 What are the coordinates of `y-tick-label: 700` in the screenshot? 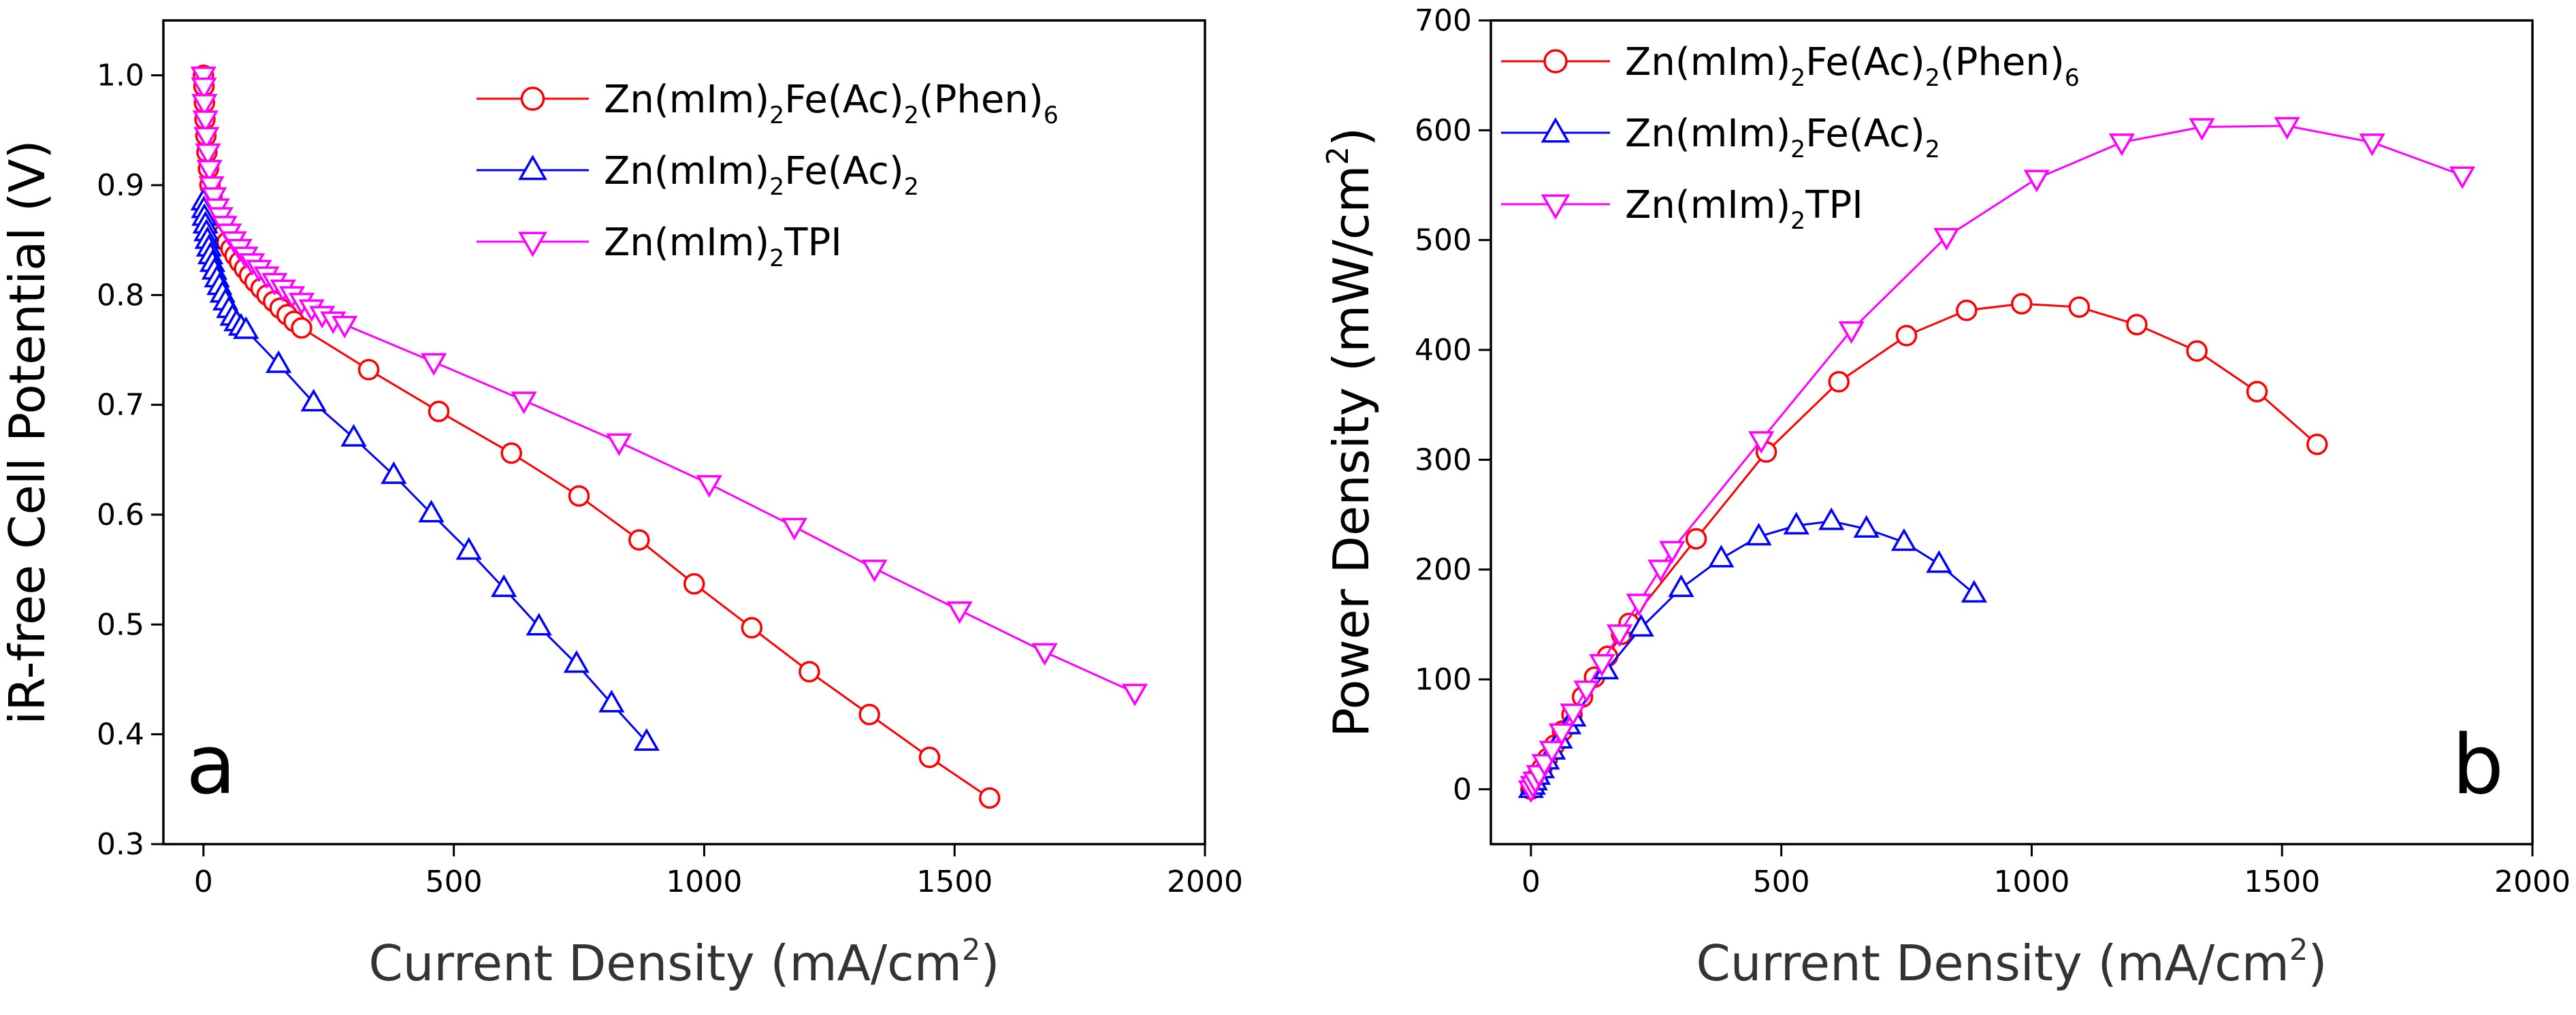 It's located at (1444, 21).